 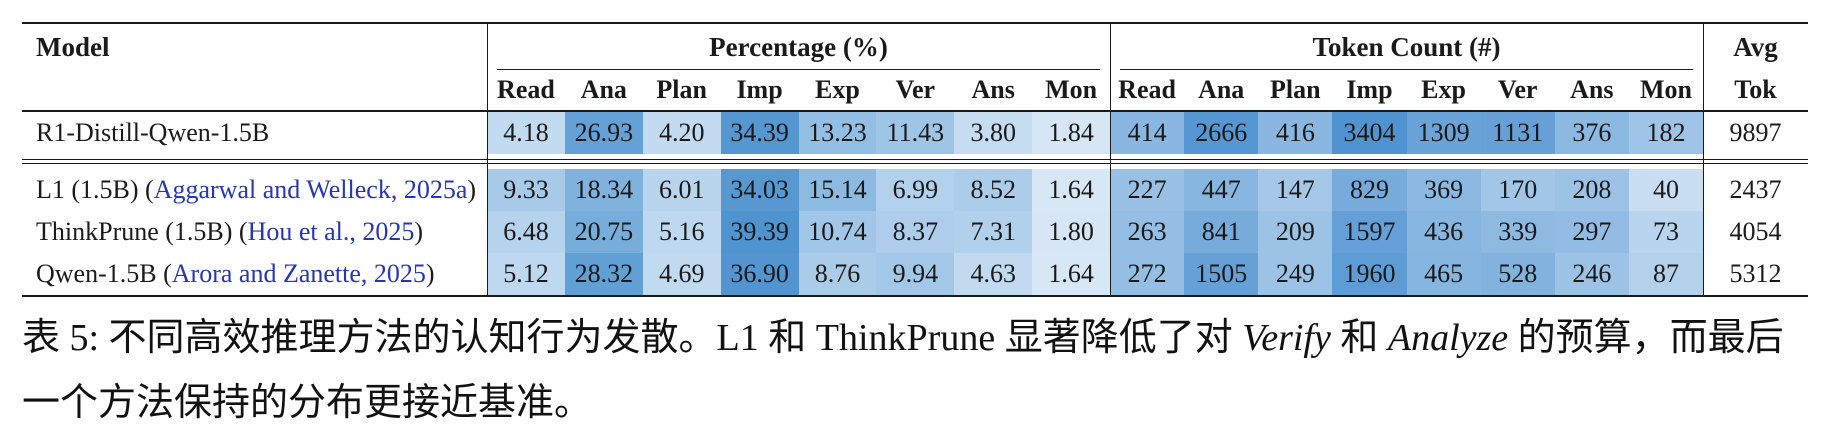 I want to click on tok-cell-exp: 1309, so click(x=1443, y=133).